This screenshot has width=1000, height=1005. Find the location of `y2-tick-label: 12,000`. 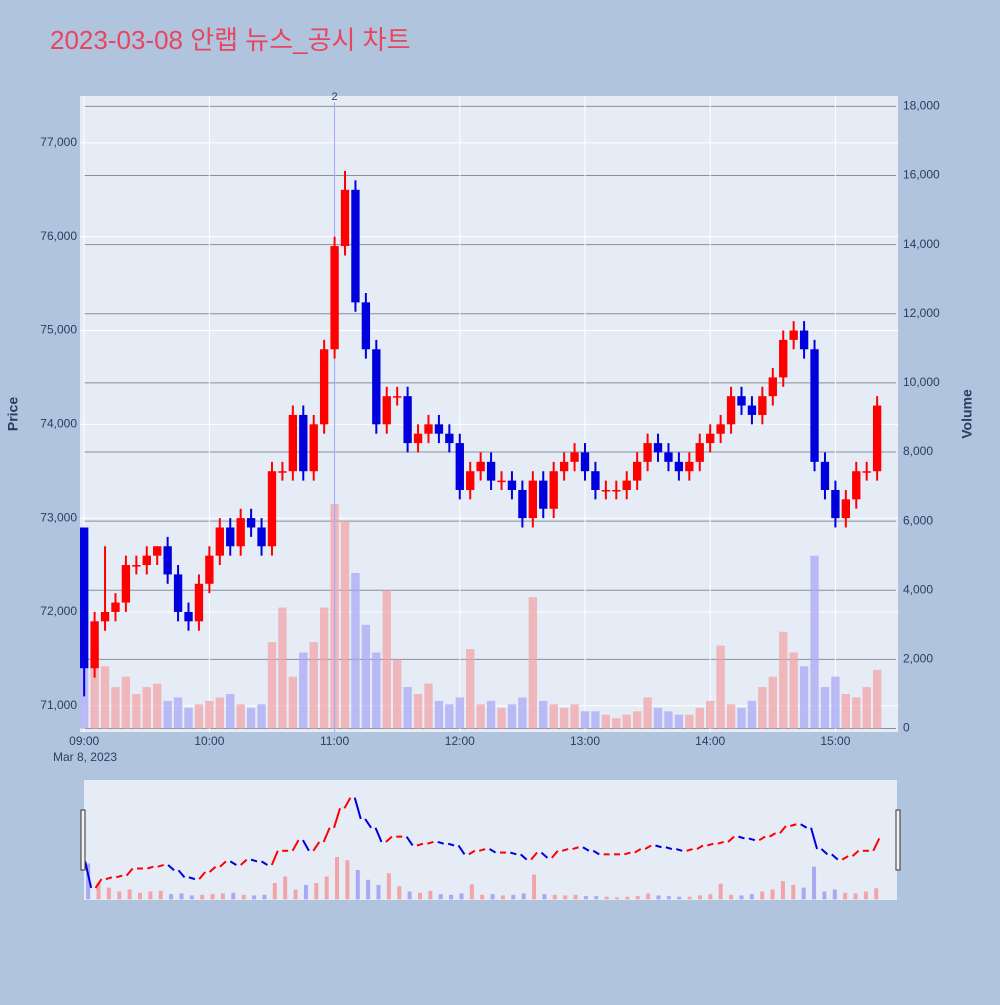

y2-tick-label: 12,000 is located at coordinates (921, 313).